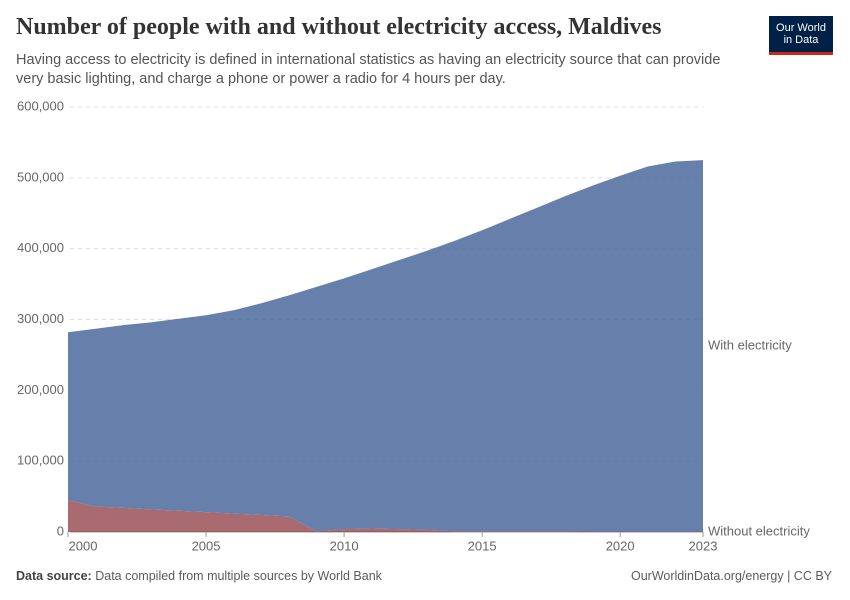 The width and height of the screenshot is (850, 600). What do you see at coordinates (750, 344) in the screenshot?
I see `legend-label: With electricity` at bounding box center [750, 344].